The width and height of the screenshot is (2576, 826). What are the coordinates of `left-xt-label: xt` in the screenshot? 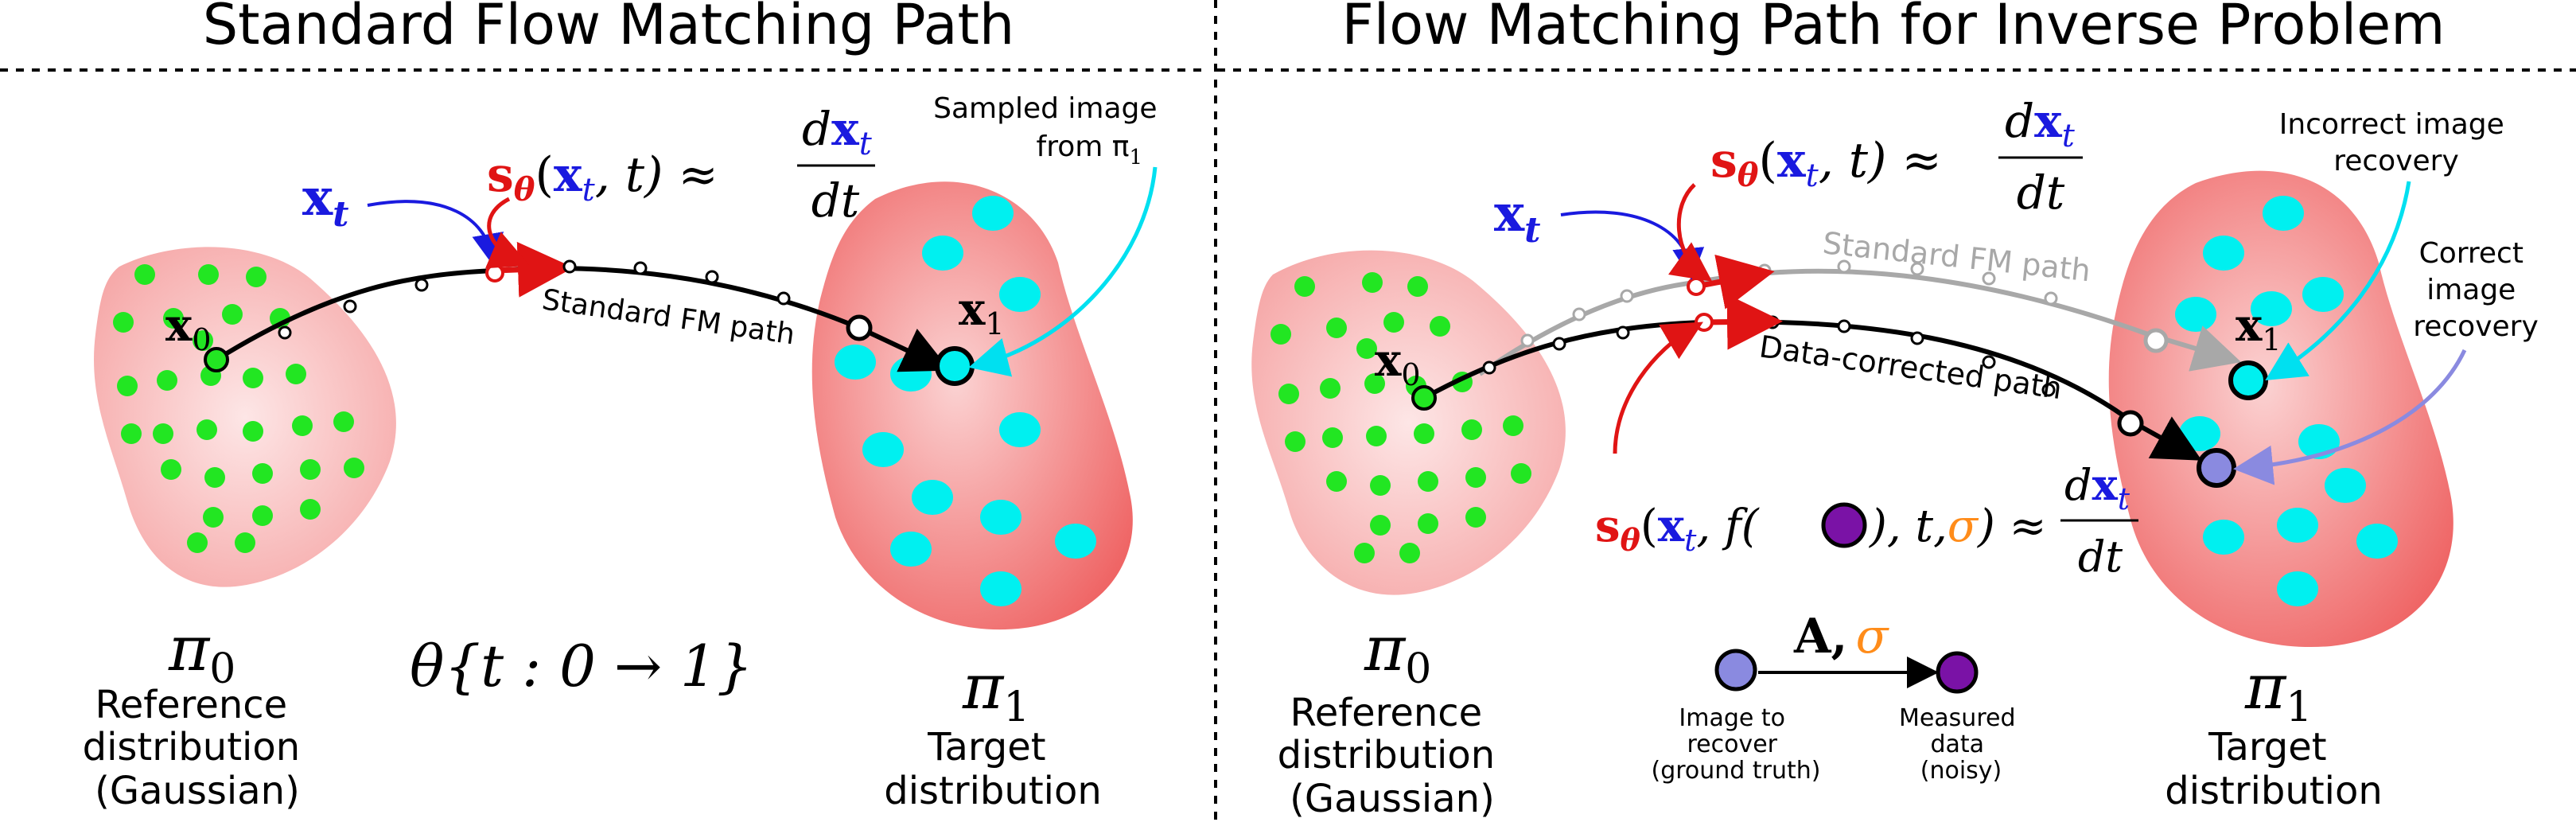 It's located at (325, 201).